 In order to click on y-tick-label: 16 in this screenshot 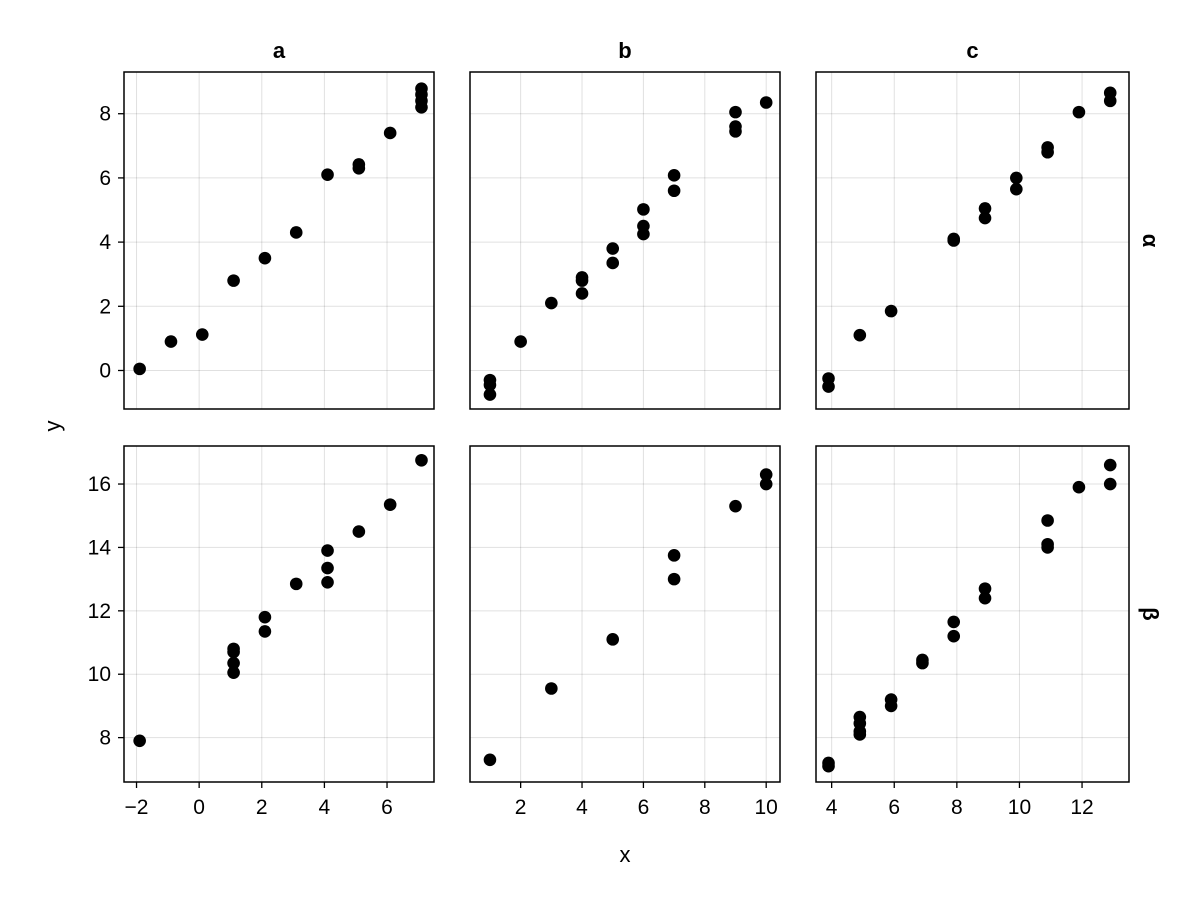, I will do `click(99, 484)`.